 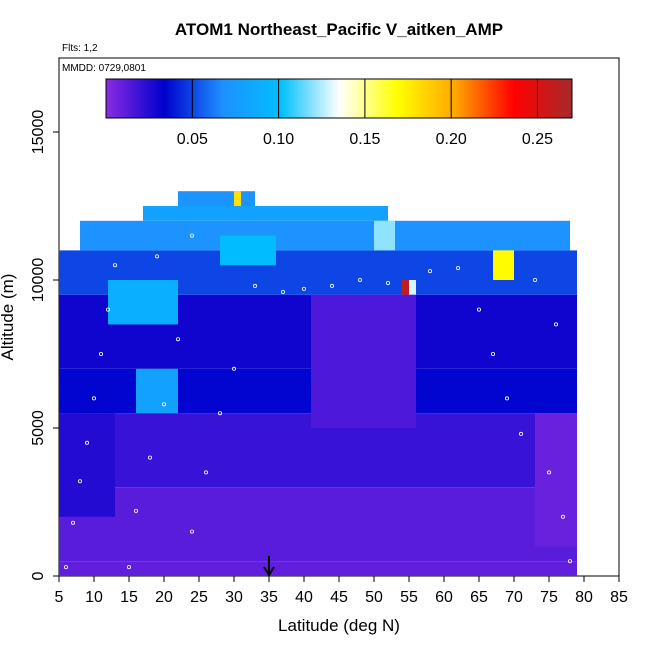 What do you see at coordinates (269, 597) in the screenshot?
I see `x-tick-label: 35` at bounding box center [269, 597].